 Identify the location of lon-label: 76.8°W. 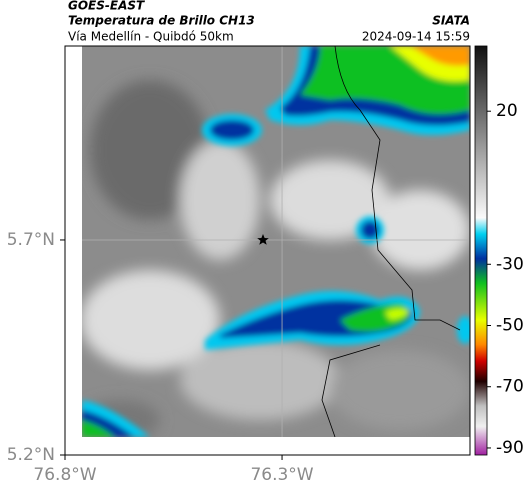
(64, 475).